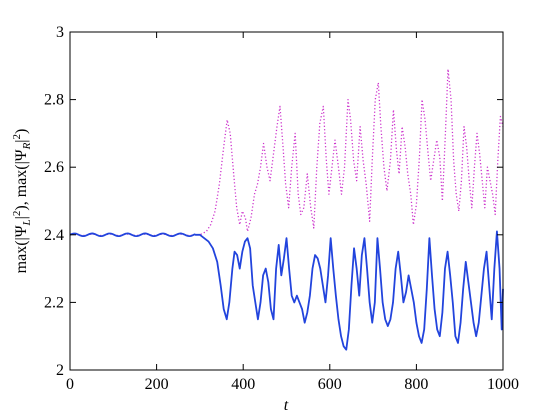  Describe the element at coordinates (60, 32) in the screenshot. I see `y-tick-label: 3` at that location.